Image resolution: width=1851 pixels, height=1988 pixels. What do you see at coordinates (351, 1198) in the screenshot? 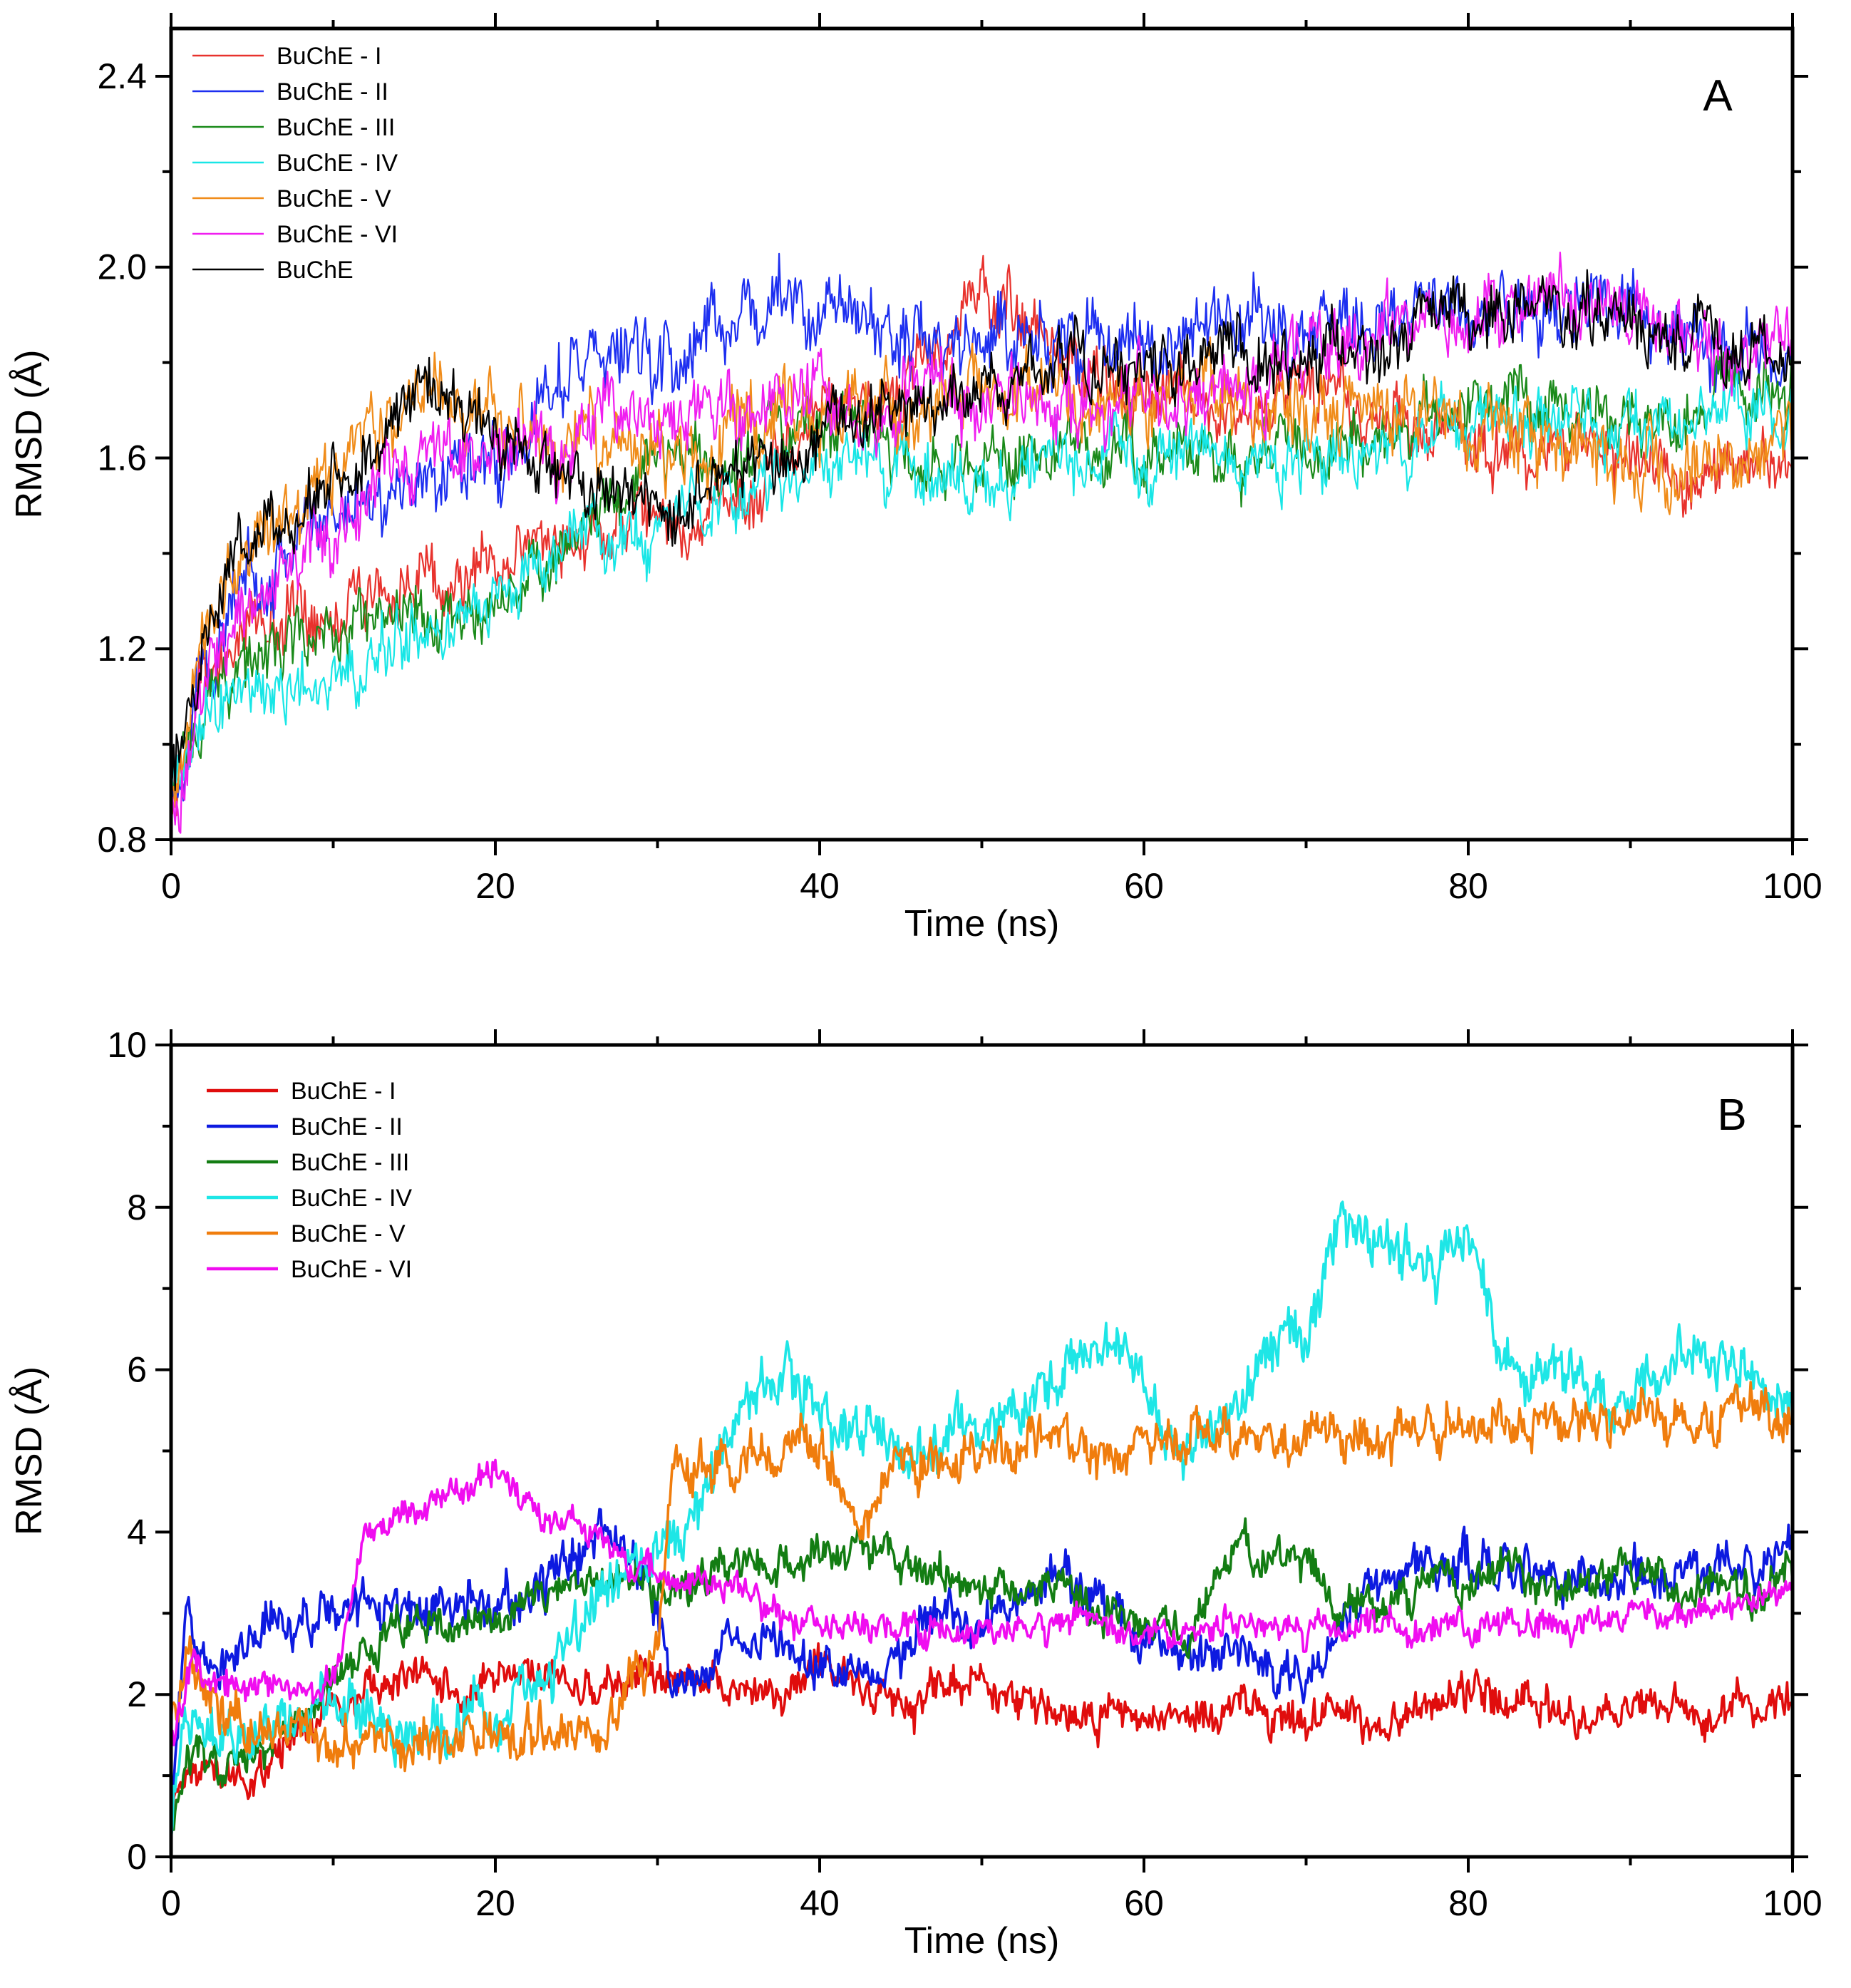
I see `panel-b-legend-label-4: BuChE - IV` at bounding box center [351, 1198].